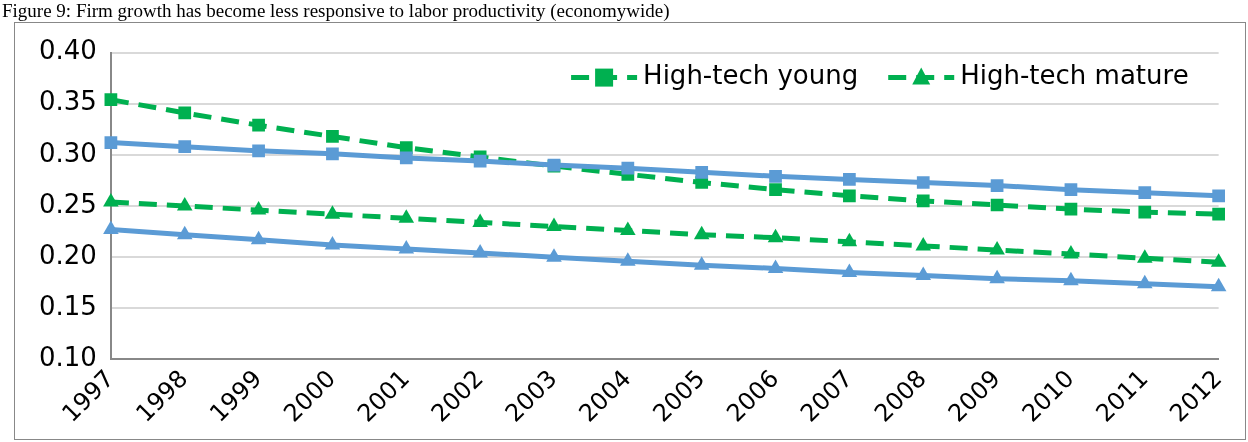  Describe the element at coordinates (336, 11) in the screenshot. I see `chart-title: Figure 9: Firm growth has become less responsive to labor productivity (economywide)` at that location.